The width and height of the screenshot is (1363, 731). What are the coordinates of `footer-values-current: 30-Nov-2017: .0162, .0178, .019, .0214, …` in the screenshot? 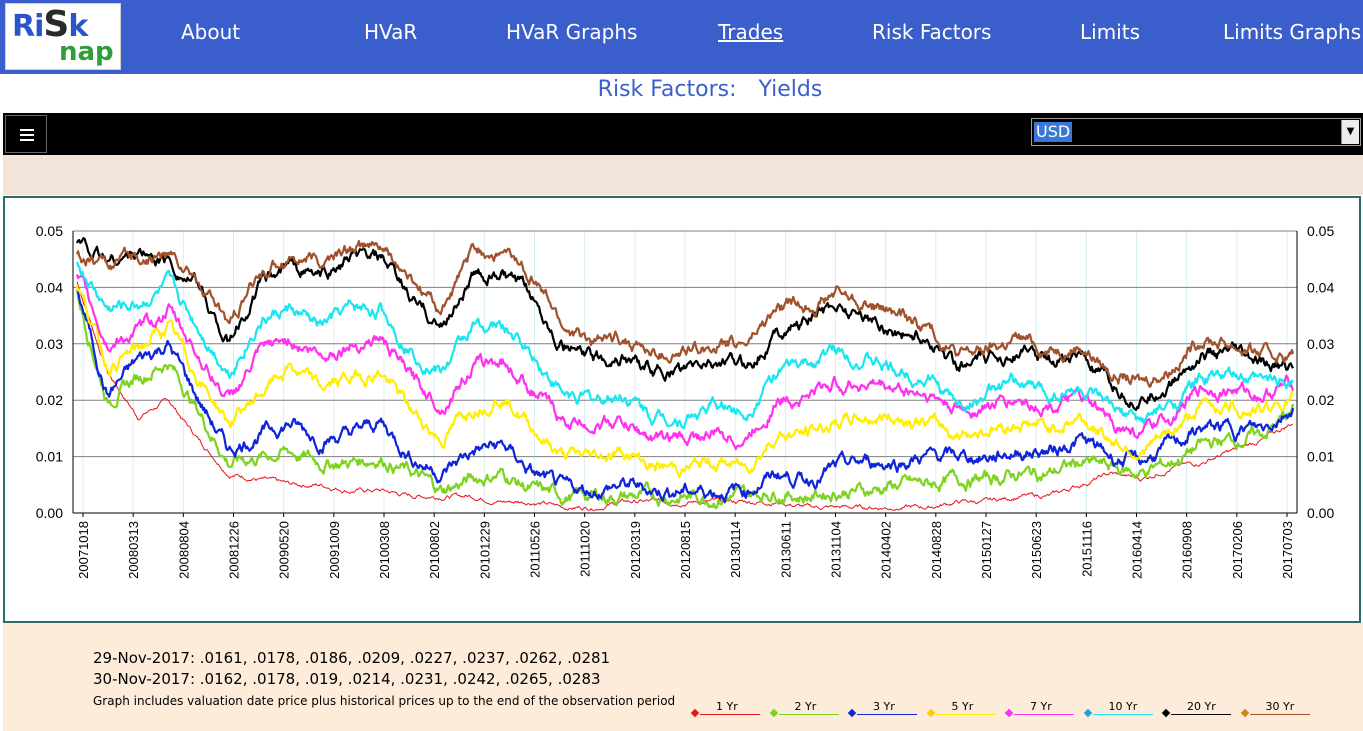 It's located at (347, 679).